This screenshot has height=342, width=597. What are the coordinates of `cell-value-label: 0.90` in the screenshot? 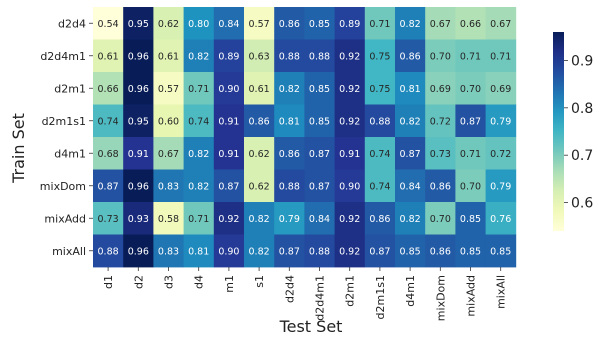 It's located at (228, 89).